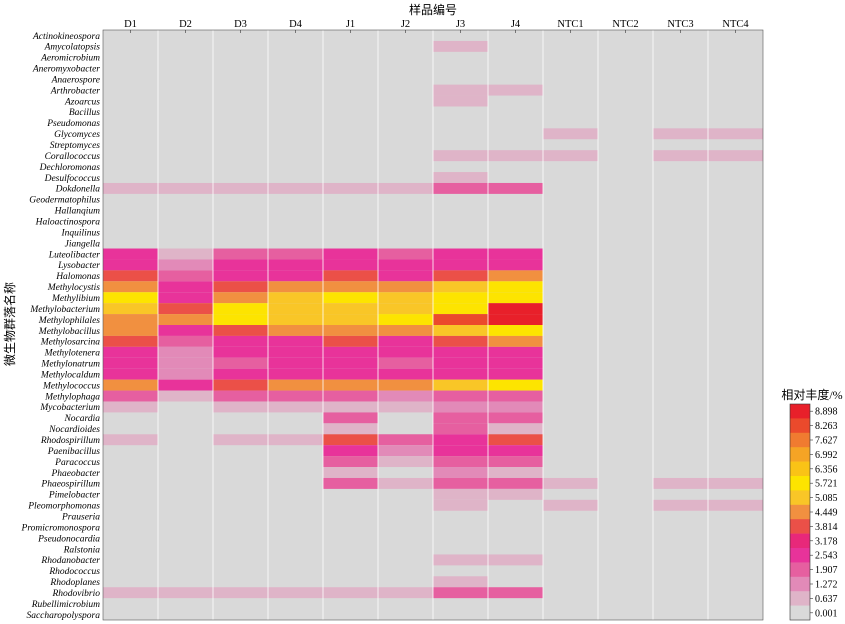 This screenshot has width=845, height=624. I want to click on y-tick-label: Corallococcus, so click(73, 157).